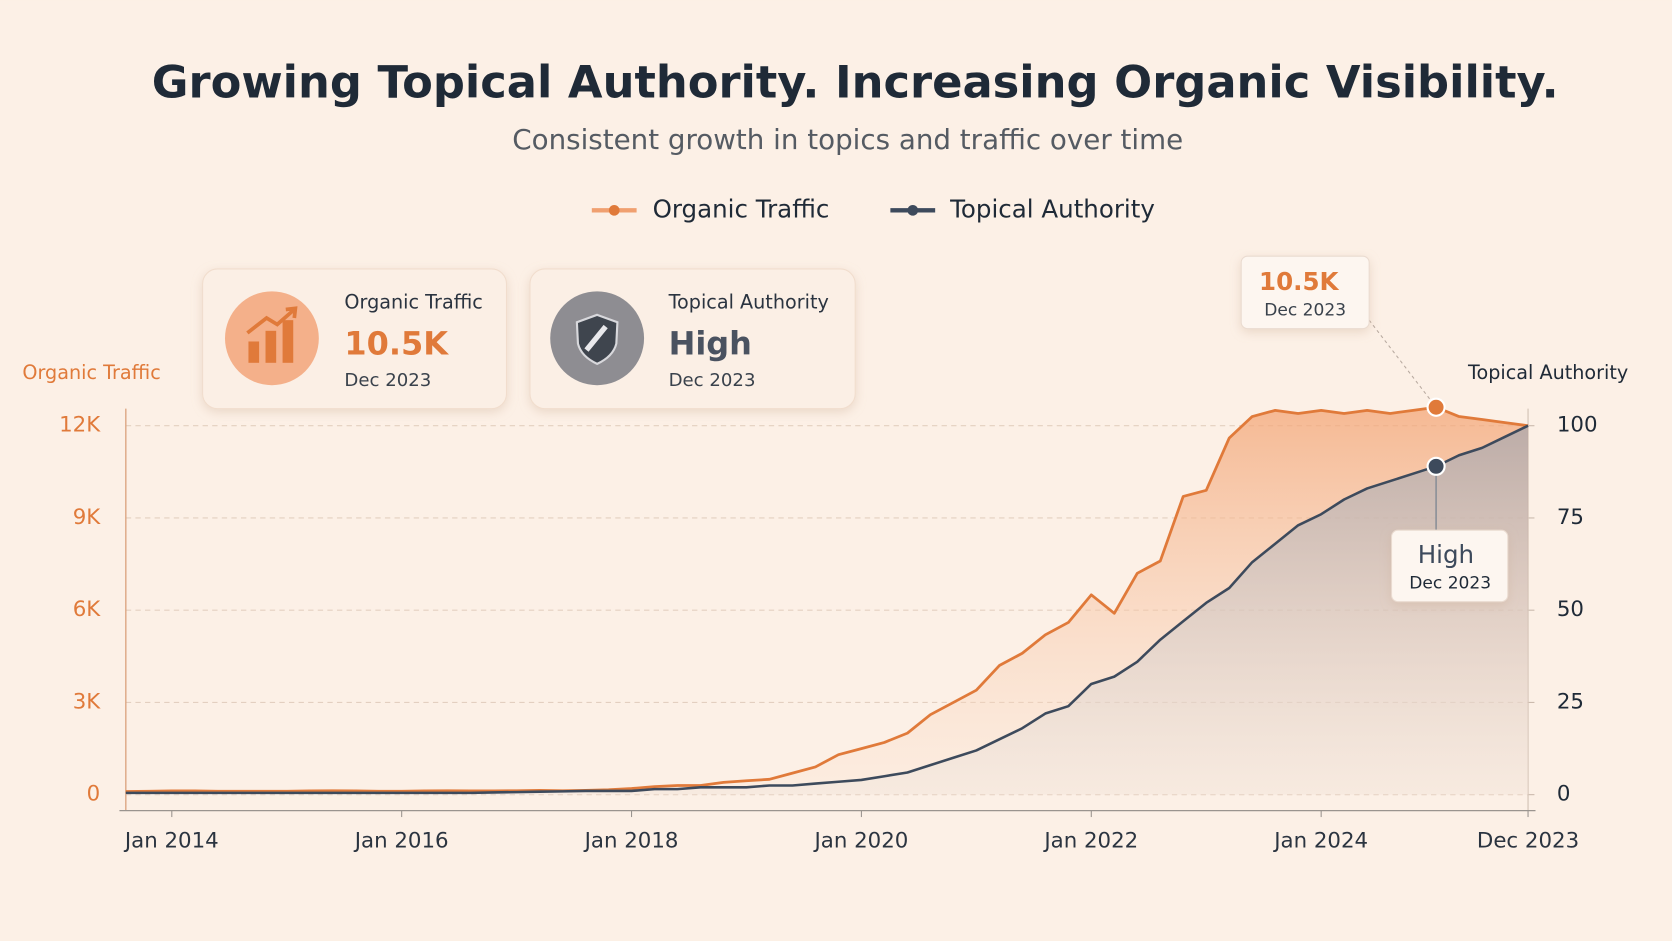 The width and height of the screenshot is (1672, 941). What do you see at coordinates (401, 841) in the screenshot?
I see `x-tick-label: Jan 2016` at bounding box center [401, 841].